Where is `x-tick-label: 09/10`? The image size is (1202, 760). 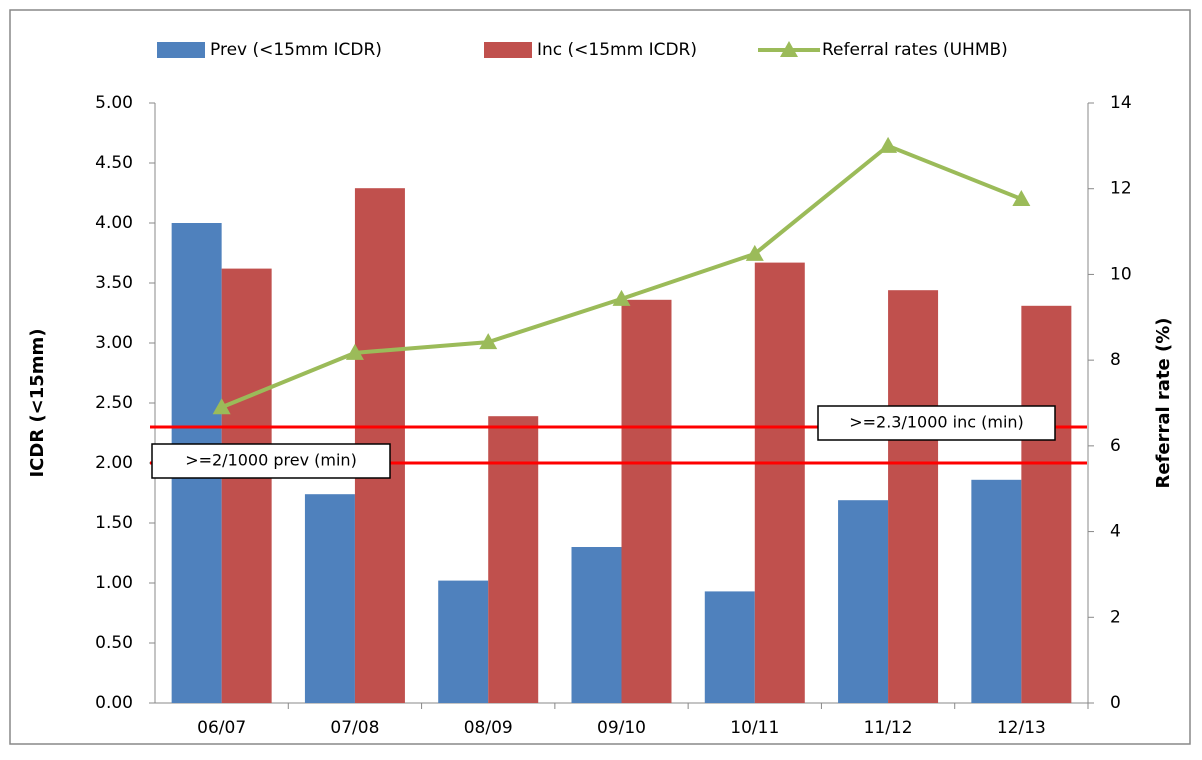
x-tick-label: 09/10 is located at coordinates (621, 728).